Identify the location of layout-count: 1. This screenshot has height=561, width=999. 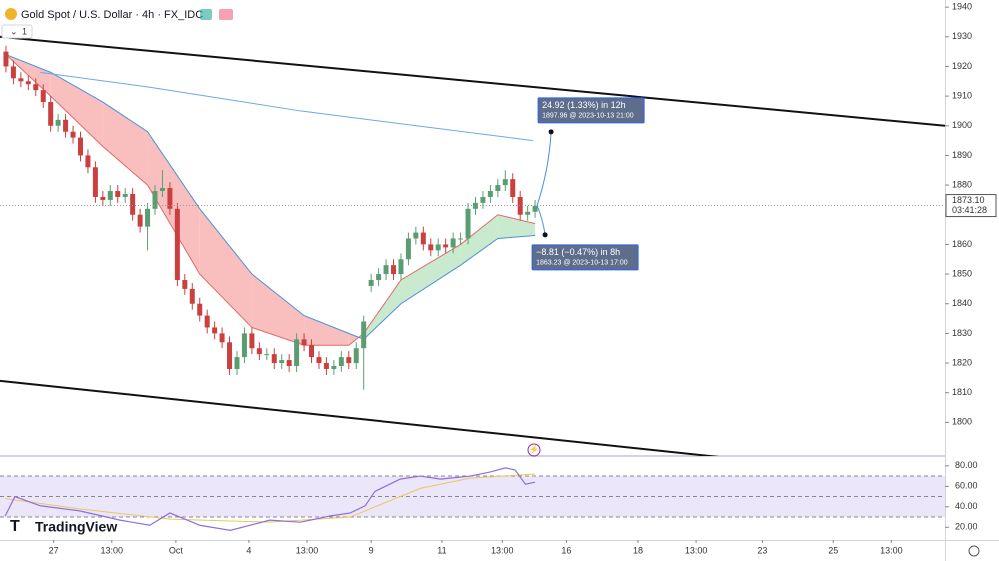
(24, 31).